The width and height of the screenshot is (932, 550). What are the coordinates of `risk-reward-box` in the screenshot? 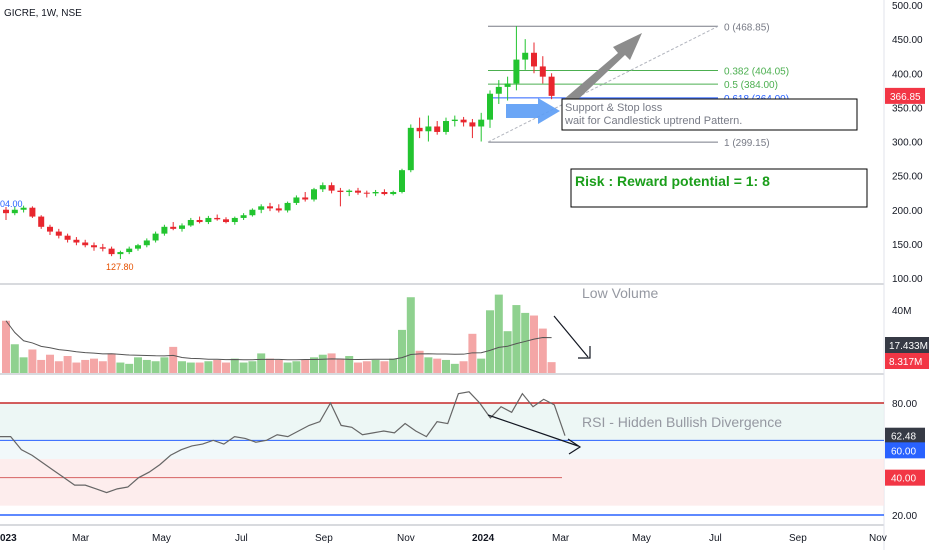 It's located at (719, 188).